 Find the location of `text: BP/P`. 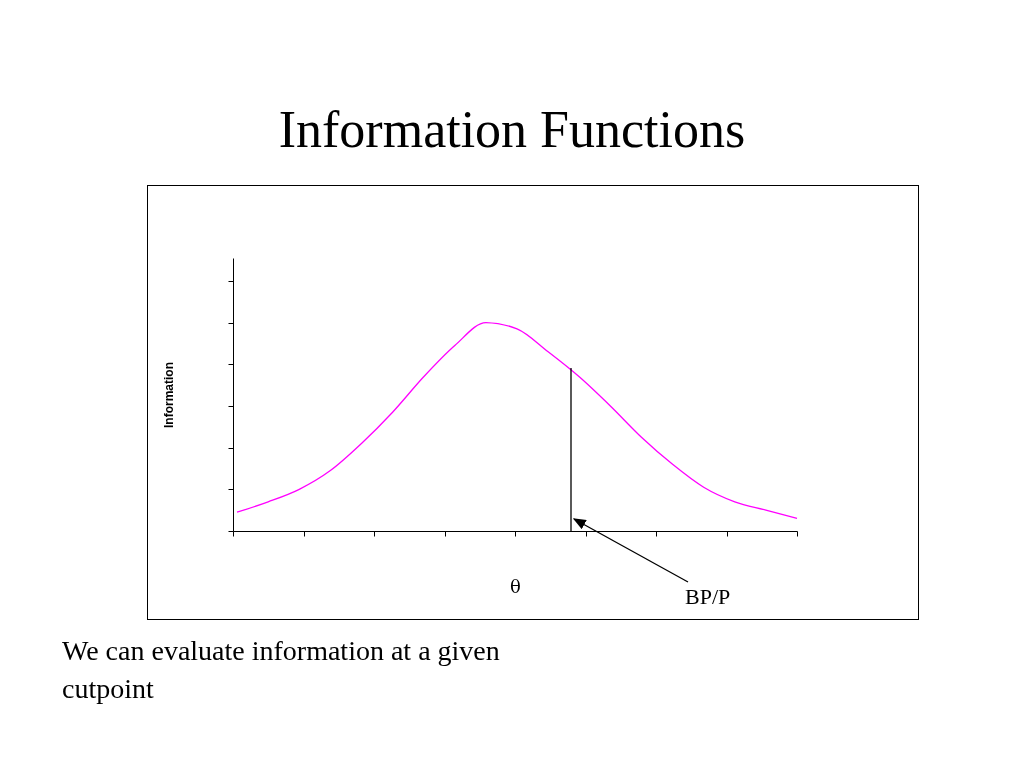

text: BP/P is located at coordinates (708, 597).